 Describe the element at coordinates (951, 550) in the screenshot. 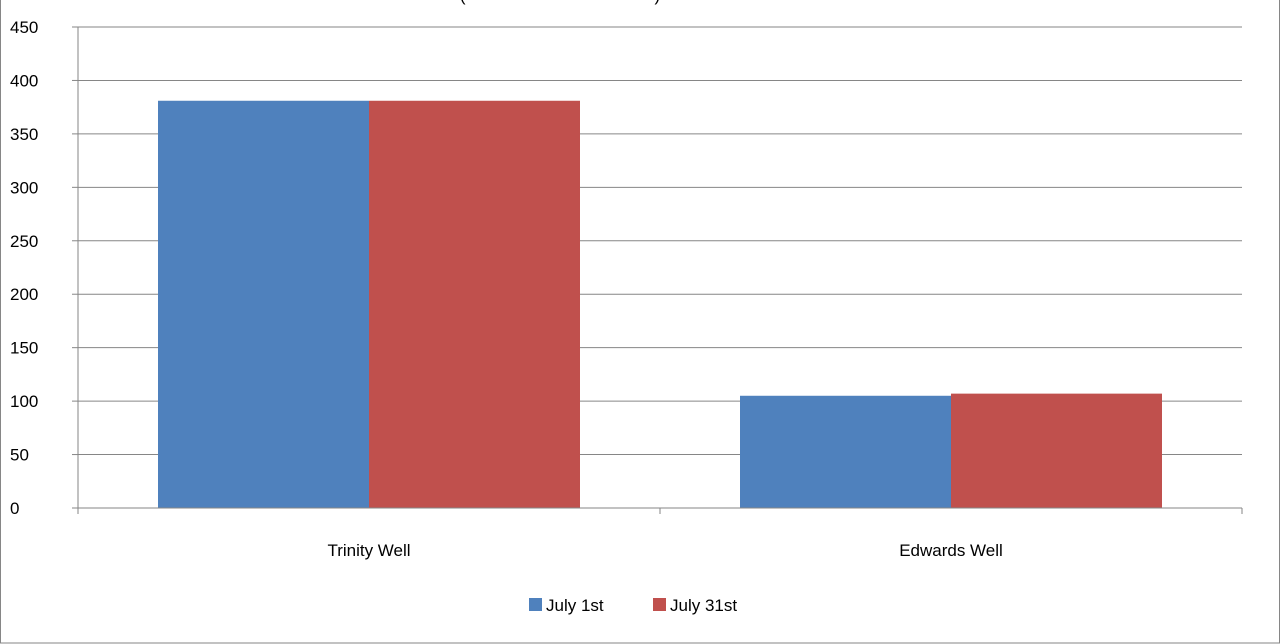

I see `x-category-label: Edwards Well` at that location.